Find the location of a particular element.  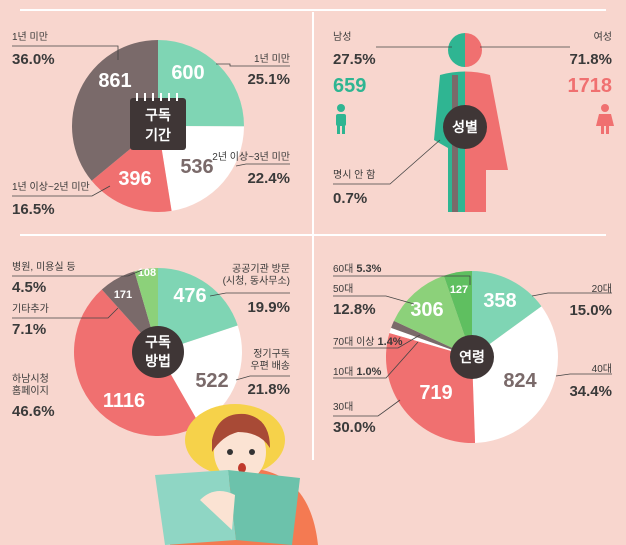

slice-label: 50대 is located at coordinates (343, 289).